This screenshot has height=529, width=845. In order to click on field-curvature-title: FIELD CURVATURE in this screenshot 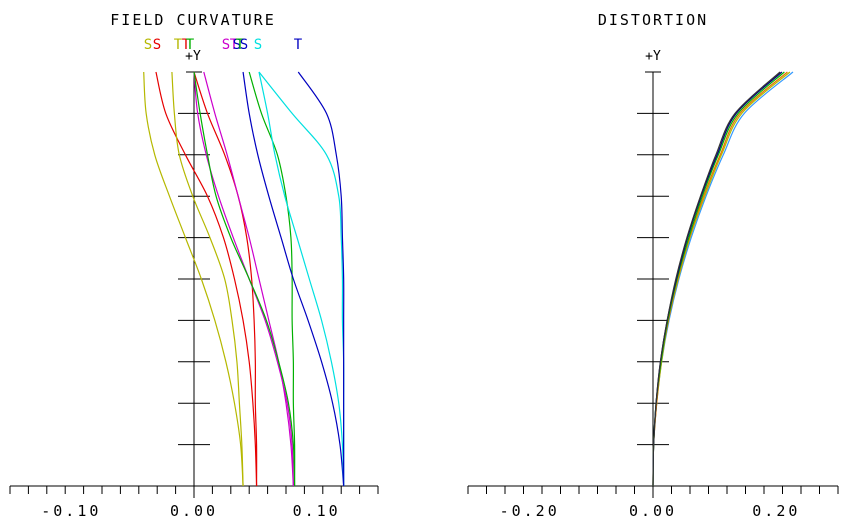, I will do `click(192, 20)`.